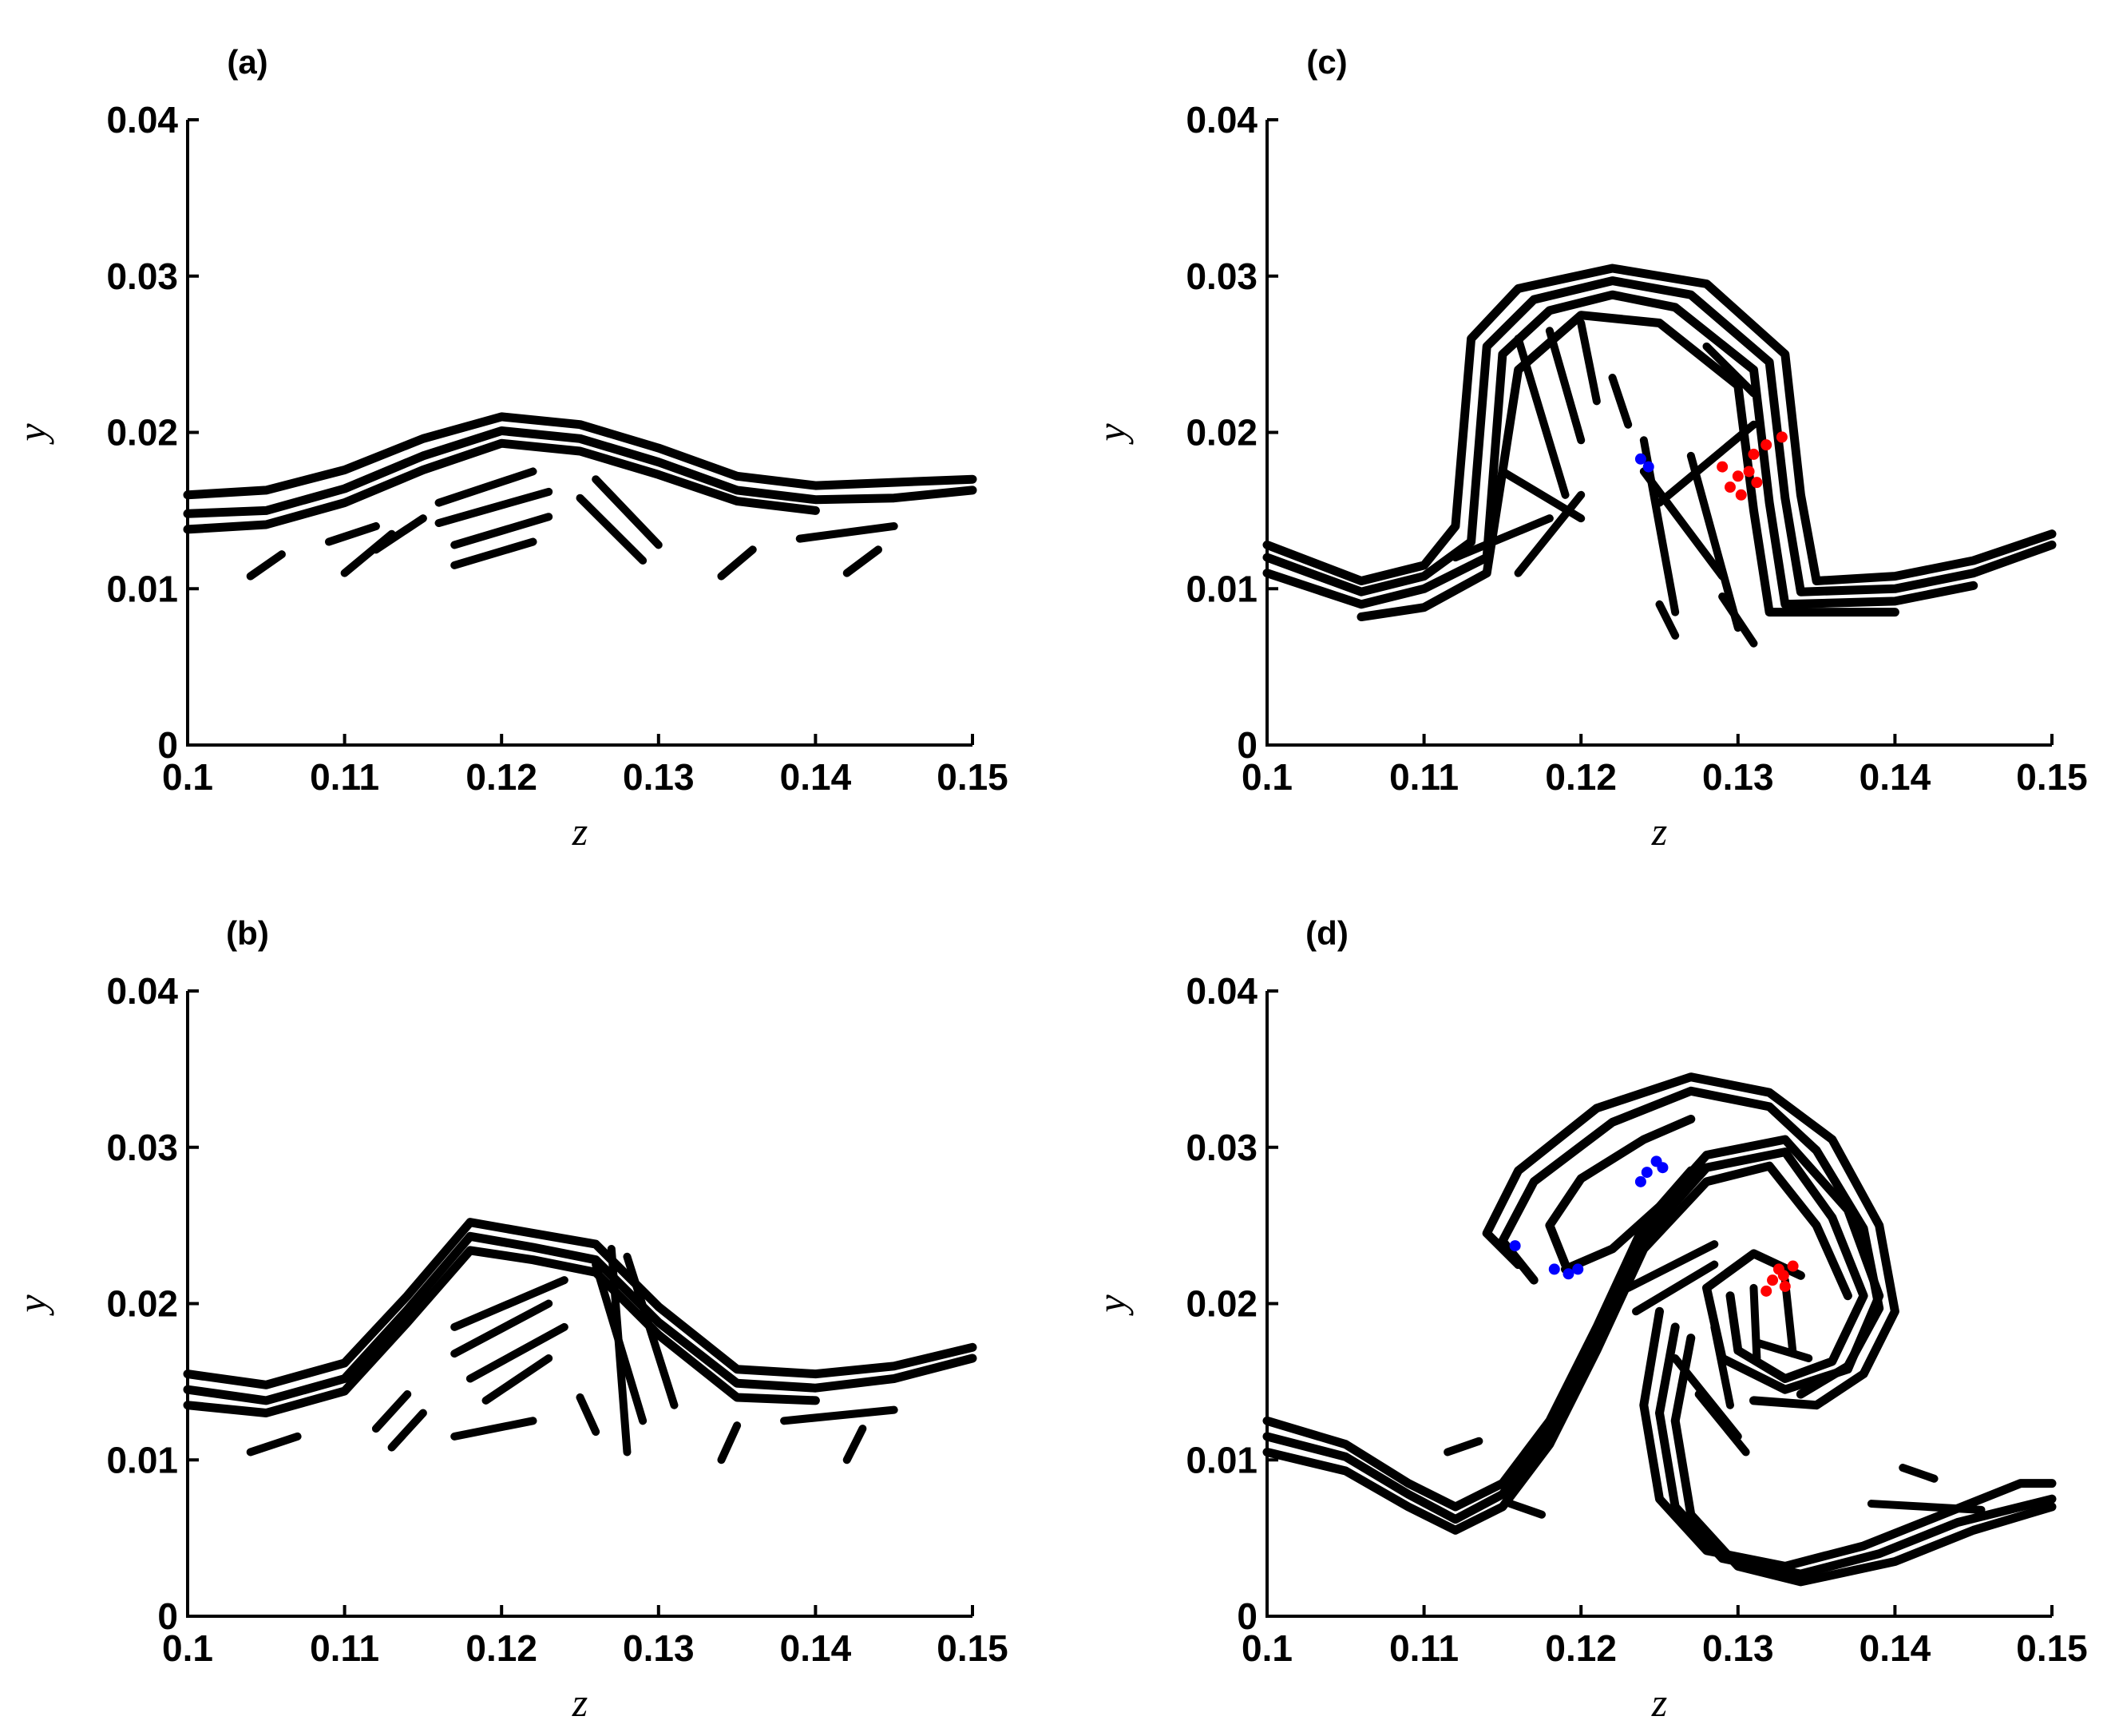 The width and height of the screenshot is (2115, 1736). What do you see at coordinates (1327, 933) in the screenshot?
I see `panel-label-d: (d)` at bounding box center [1327, 933].